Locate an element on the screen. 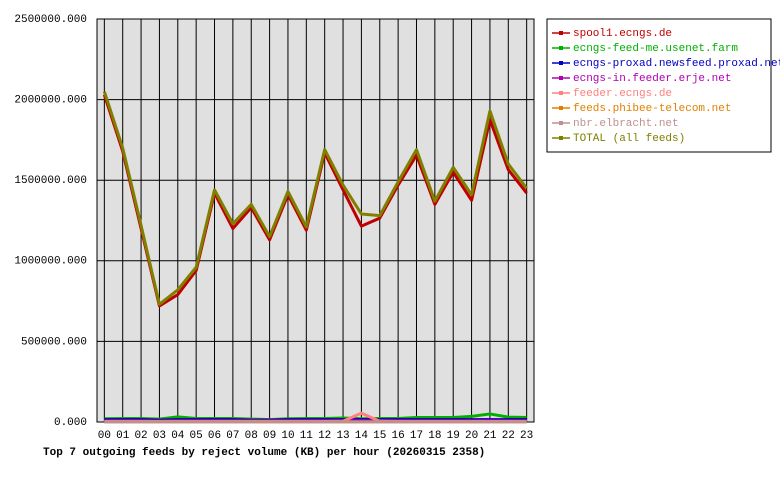  y-tick-label: 1500000.000 is located at coordinates (50, 181).